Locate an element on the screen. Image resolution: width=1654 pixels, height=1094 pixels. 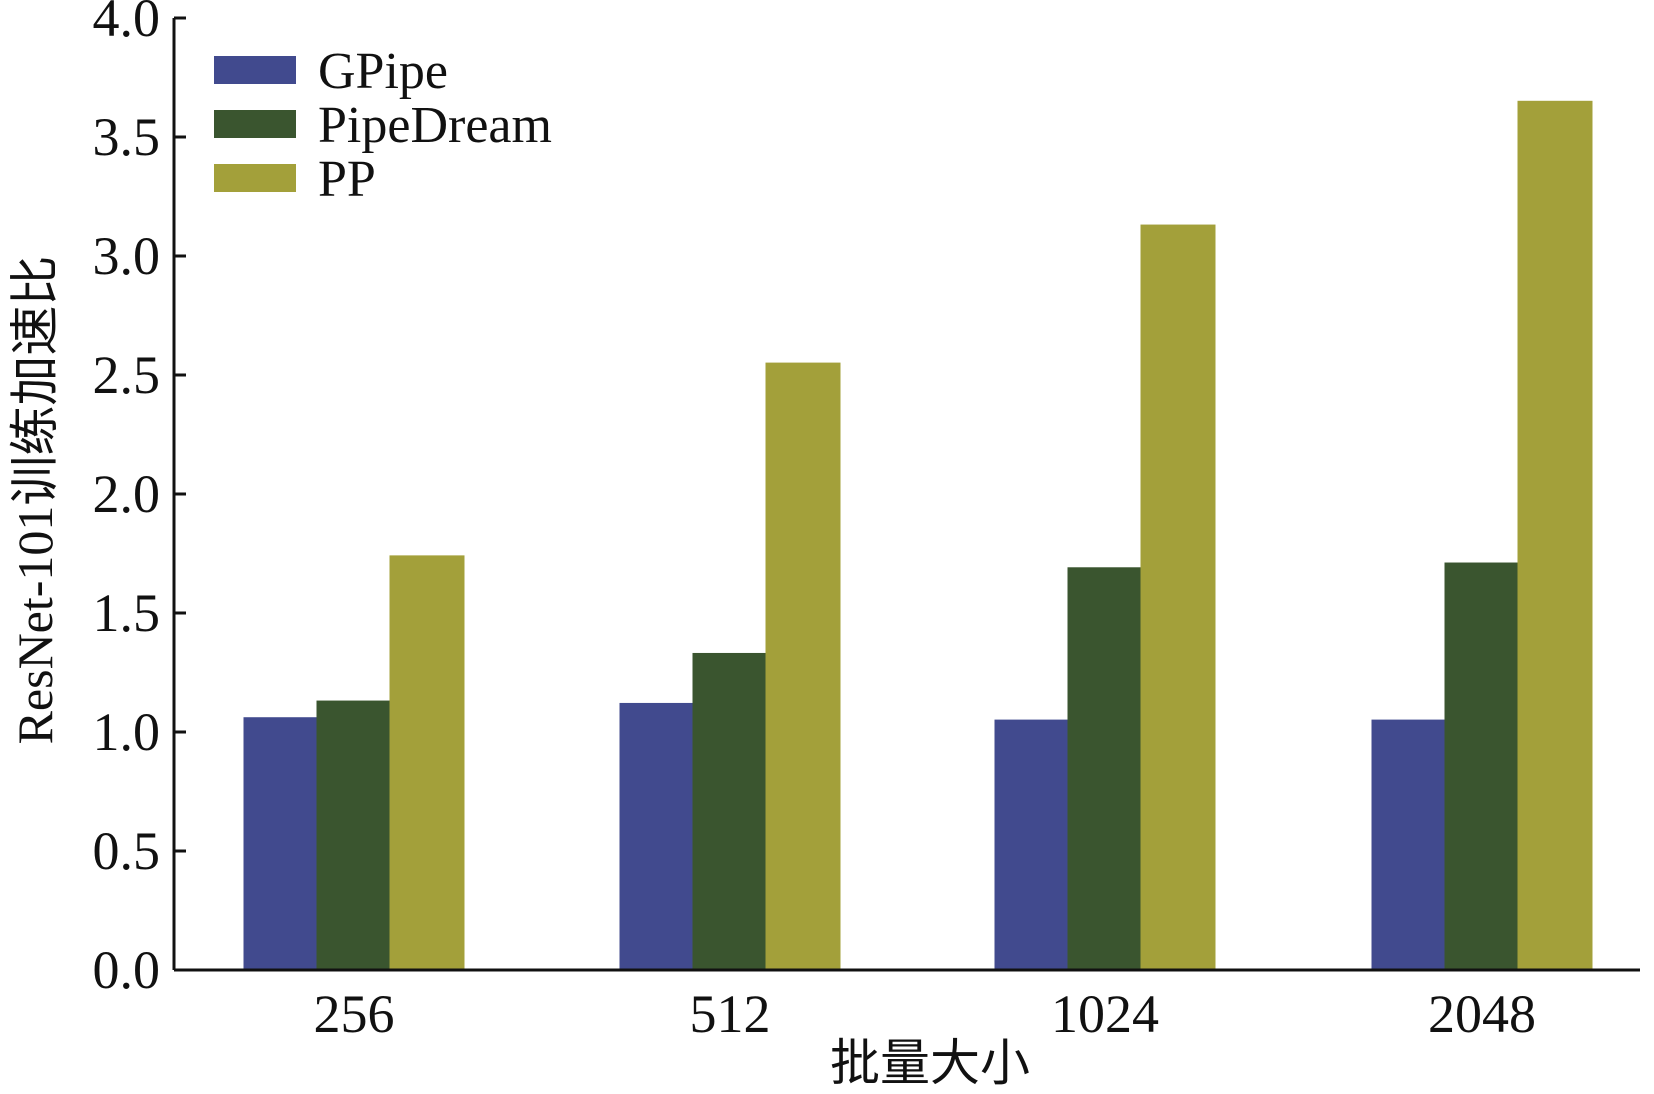
x-tick-label: 2048 is located at coordinates (1482, 1014).